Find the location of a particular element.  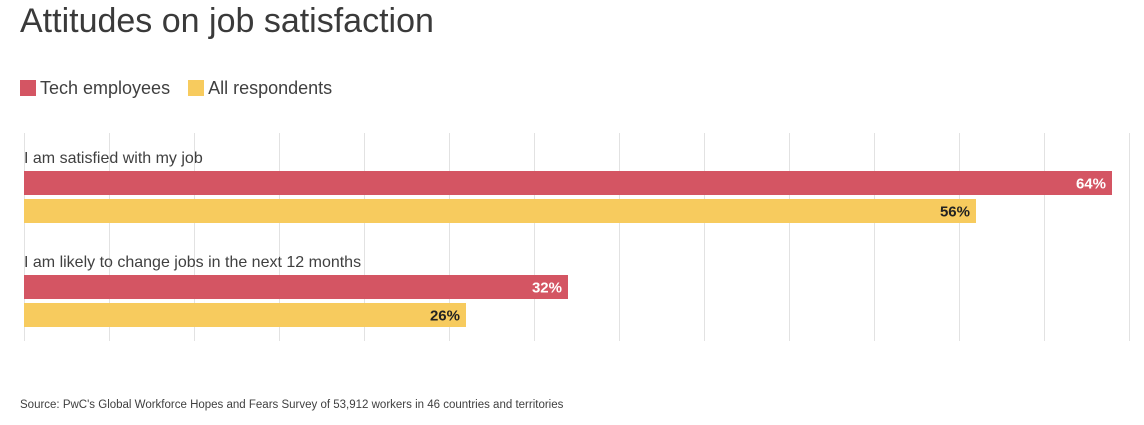

category-label-0: I am satisfied with my job is located at coordinates (113, 158).